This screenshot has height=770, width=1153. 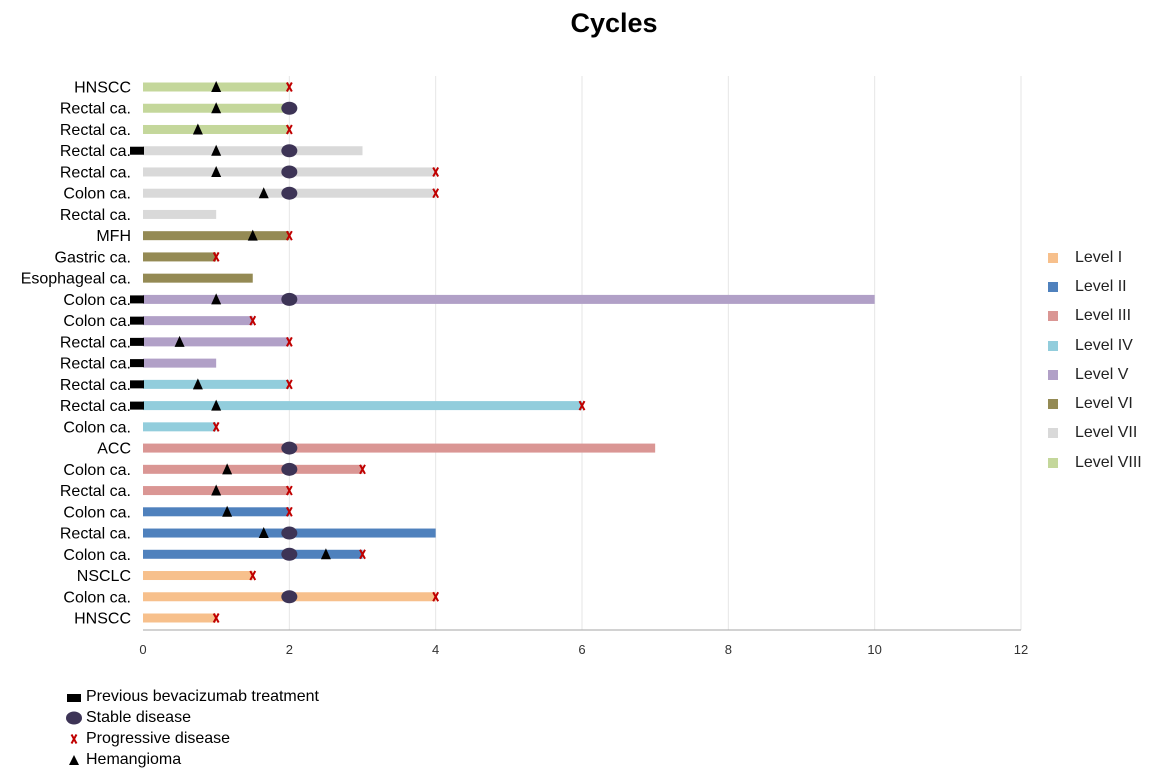 What do you see at coordinates (1099, 257) in the screenshot?
I see `legend-label: Level I` at bounding box center [1099, 257].